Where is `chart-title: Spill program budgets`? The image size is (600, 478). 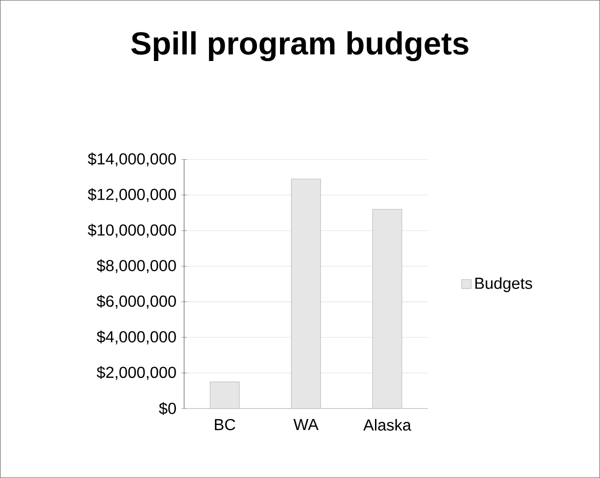
chart-title: Spill program budgets is located at coordinates (299, 46).